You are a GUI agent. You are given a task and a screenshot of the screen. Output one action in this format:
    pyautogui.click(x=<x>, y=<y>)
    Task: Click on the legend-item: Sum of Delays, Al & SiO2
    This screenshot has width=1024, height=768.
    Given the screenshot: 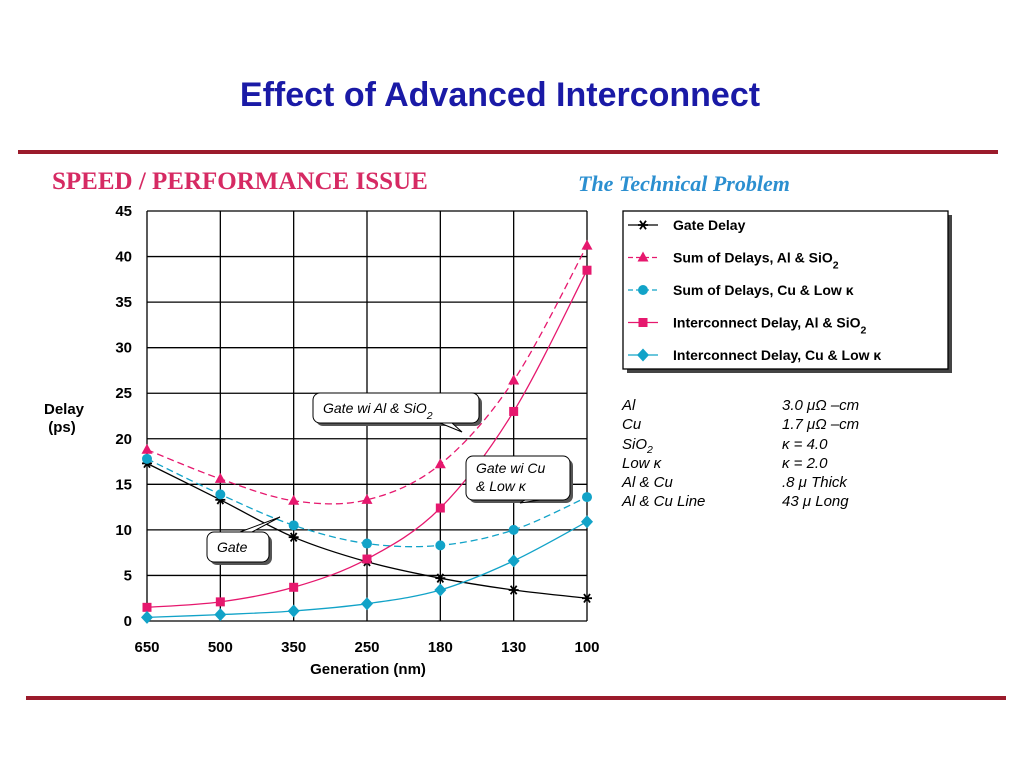 What is the action you would take?
    pyautogui.click(x=733, y=261)
    